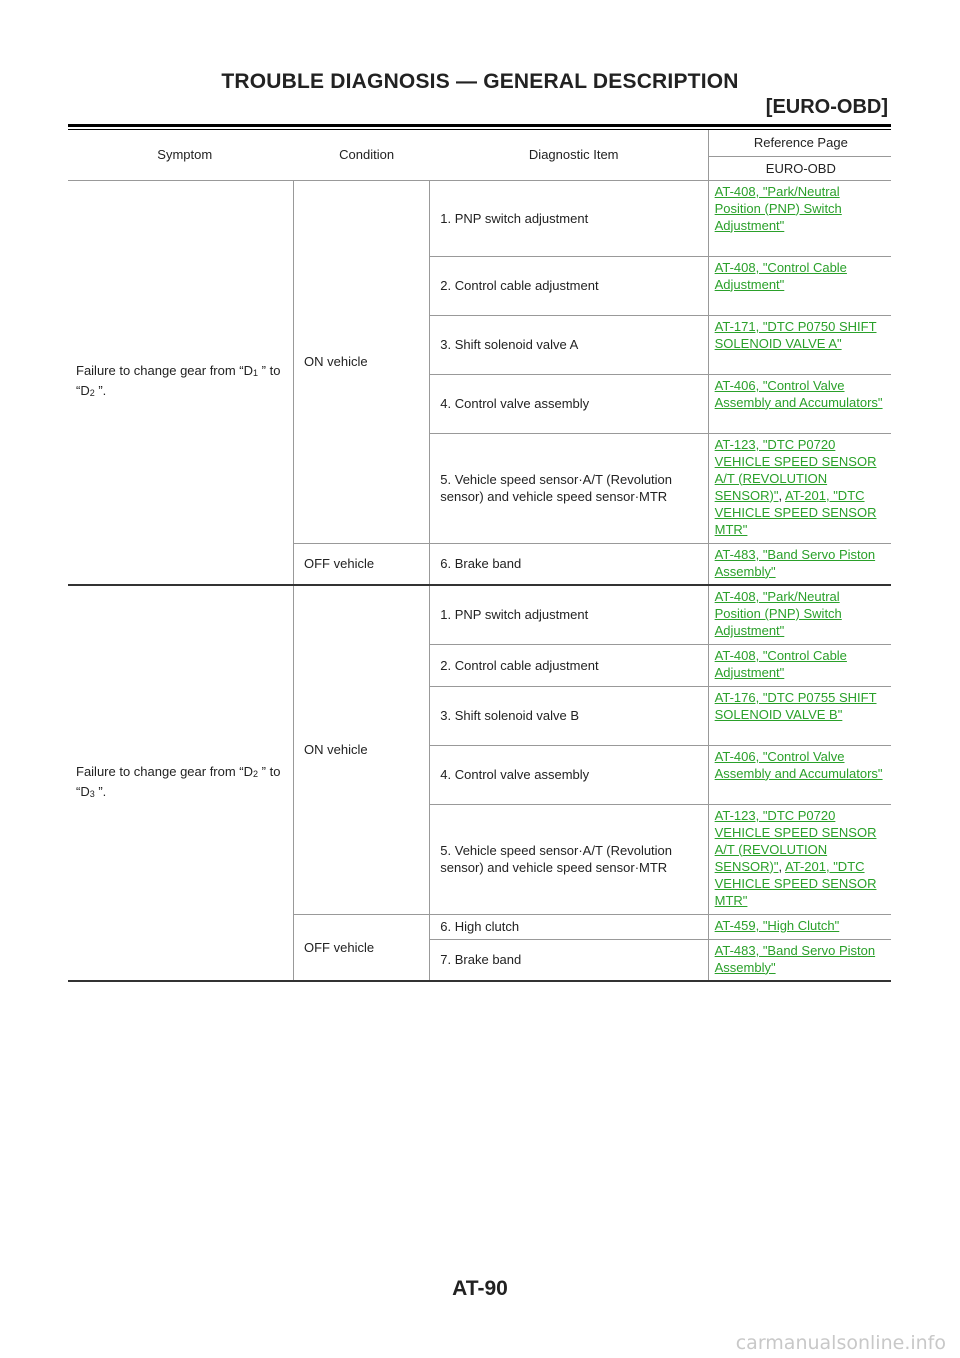 The height and width of the screenshot is (1358, 960). I want to click on diagnostic-item: 7. Brake band, so click(569, 960).